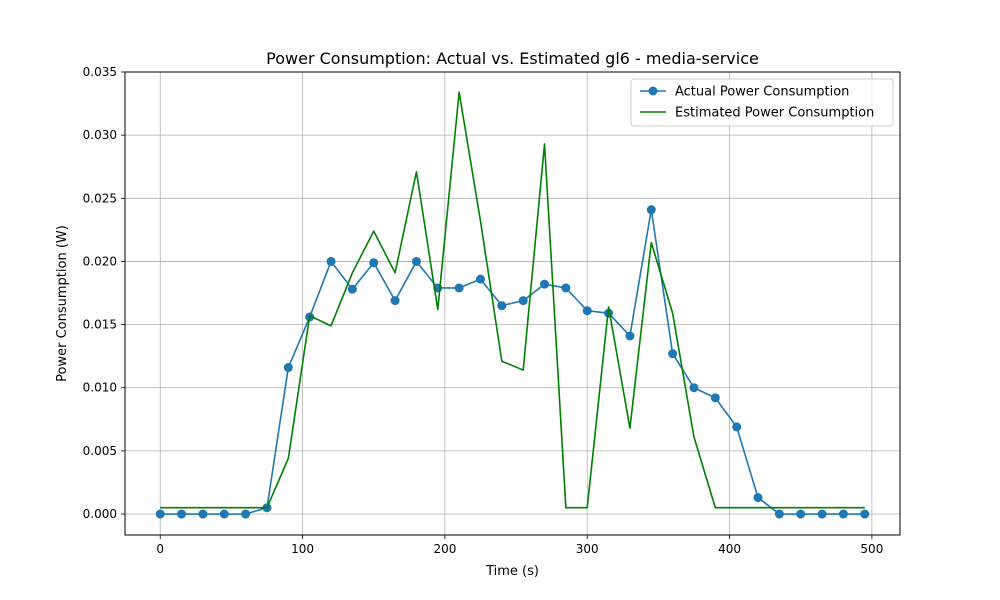  I want to click on y-tick-label: 0.030, so click(100, 135).